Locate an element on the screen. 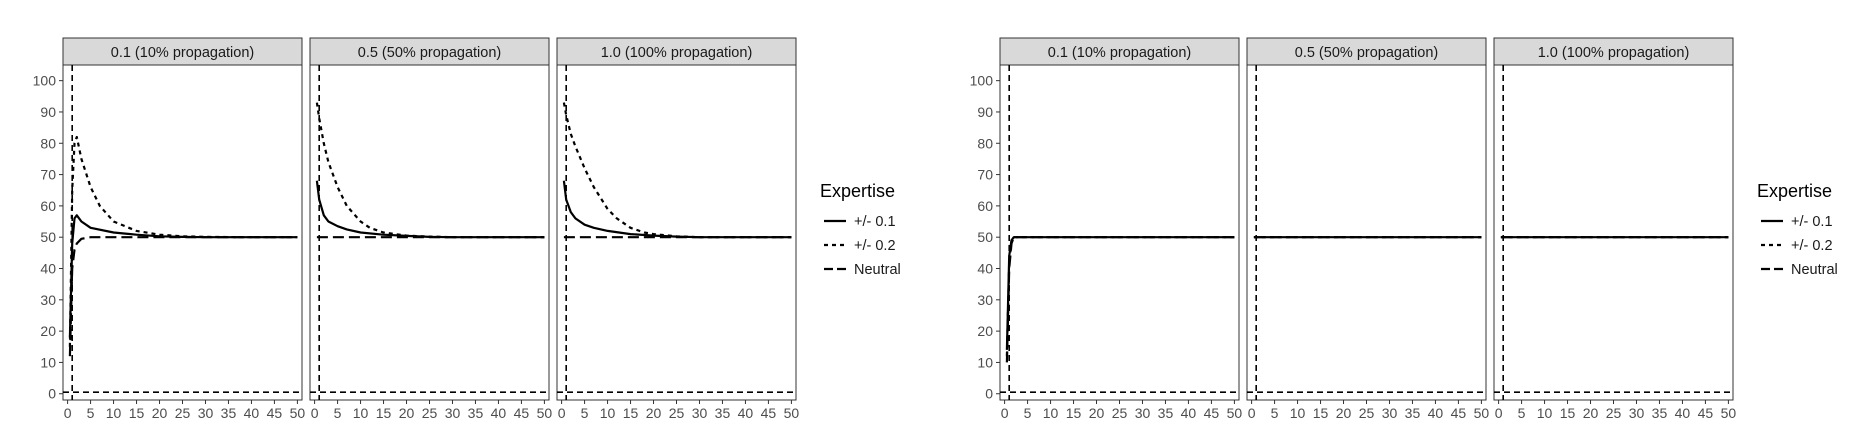  y-tick-label: 70 is located at coordinates (985, 175).